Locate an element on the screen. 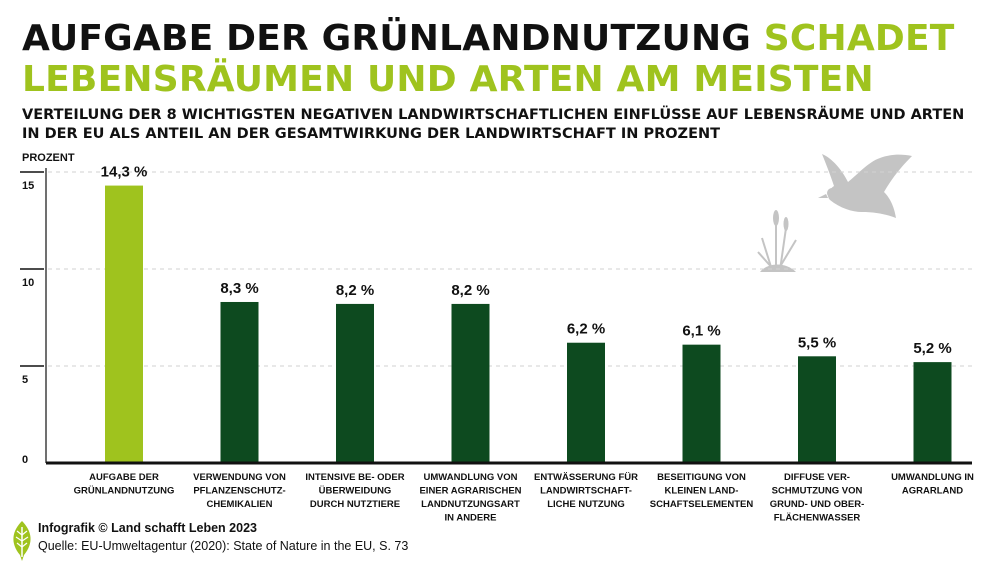  x-tick-label: UMWANDLUNG IN AGRARLAND is located at coordinates (932, 484).